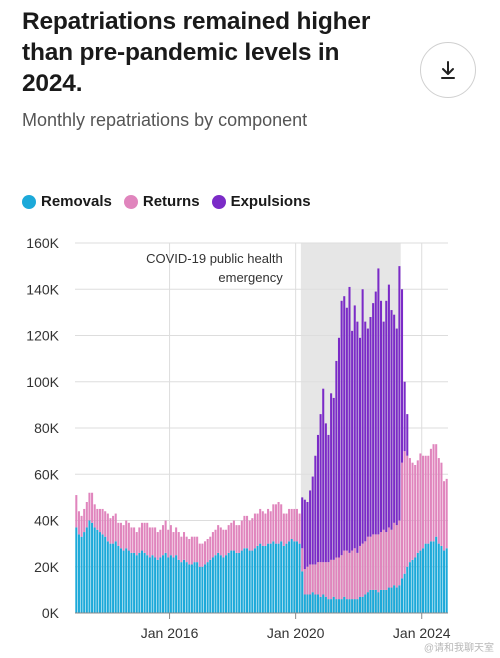 The width and height of the screenshot is (500, 658). Describe the element at coordinates (270, 201) in the screenshot. I see `legend-label-expulsions: Expulsions` at that location.